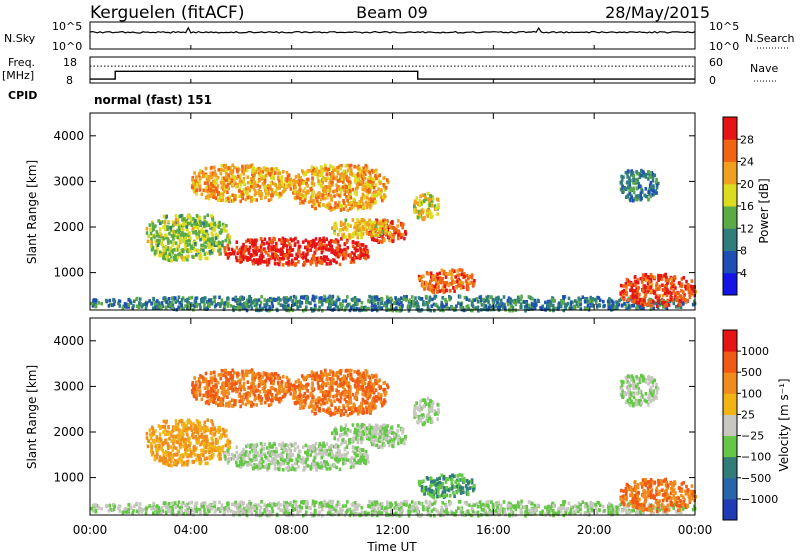 Image resolution: width=800 pixels, height=554 pixels. I want to click on nsearch-tick-bottom: 10^0, so click(724, 46).